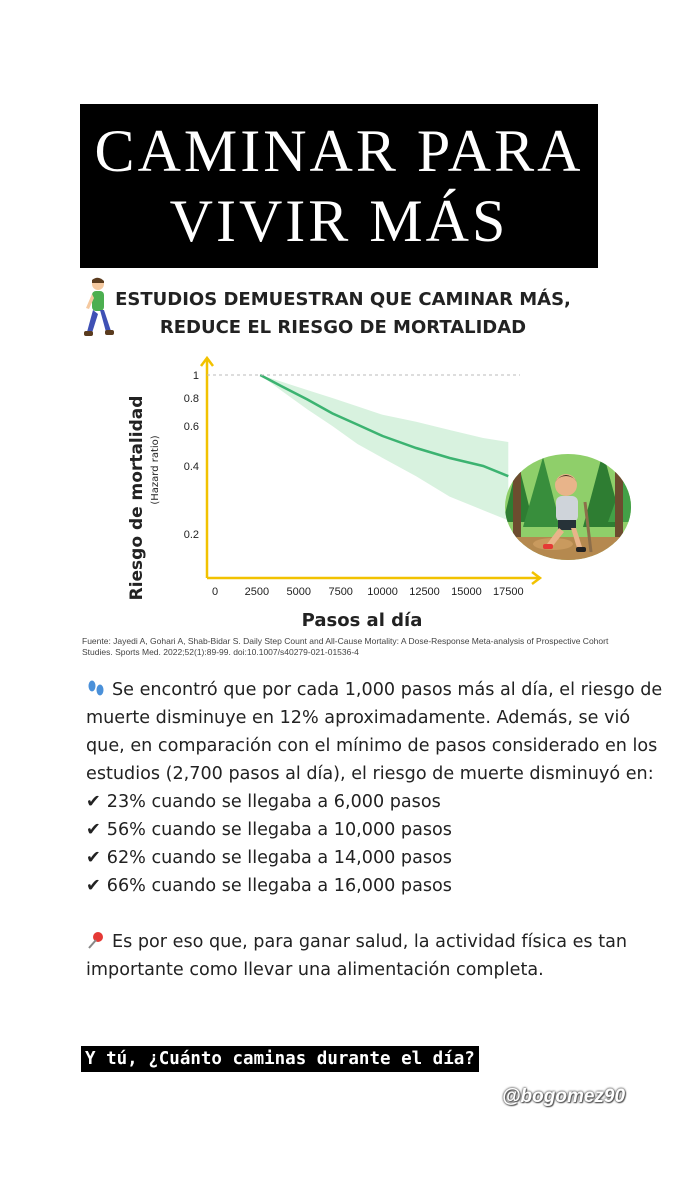 The width and height of the screenshot is (682, 1200). What do you see at coordinates (273, 802) in the screenshot?
I see `check-item-text: 23% cuando se llegaba a 6,000 pasos` at bounding box center [273, 802].